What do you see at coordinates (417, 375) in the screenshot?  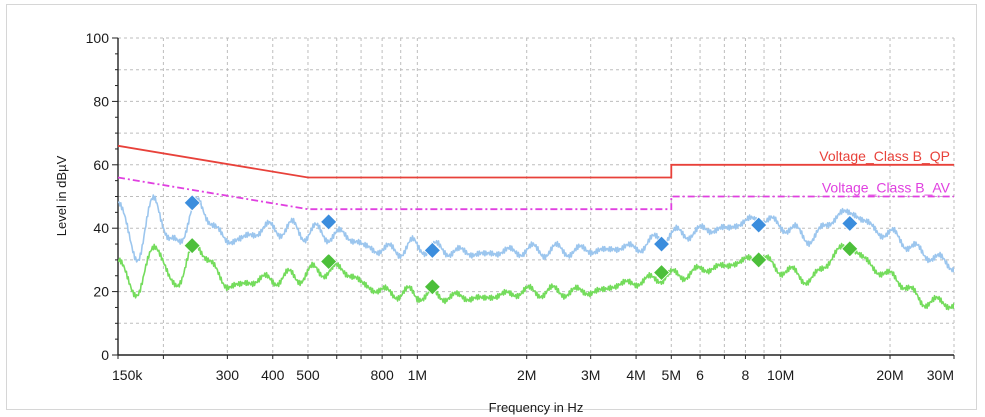 I see `x-tick-label: 1M` at bounding box center [417, 375].